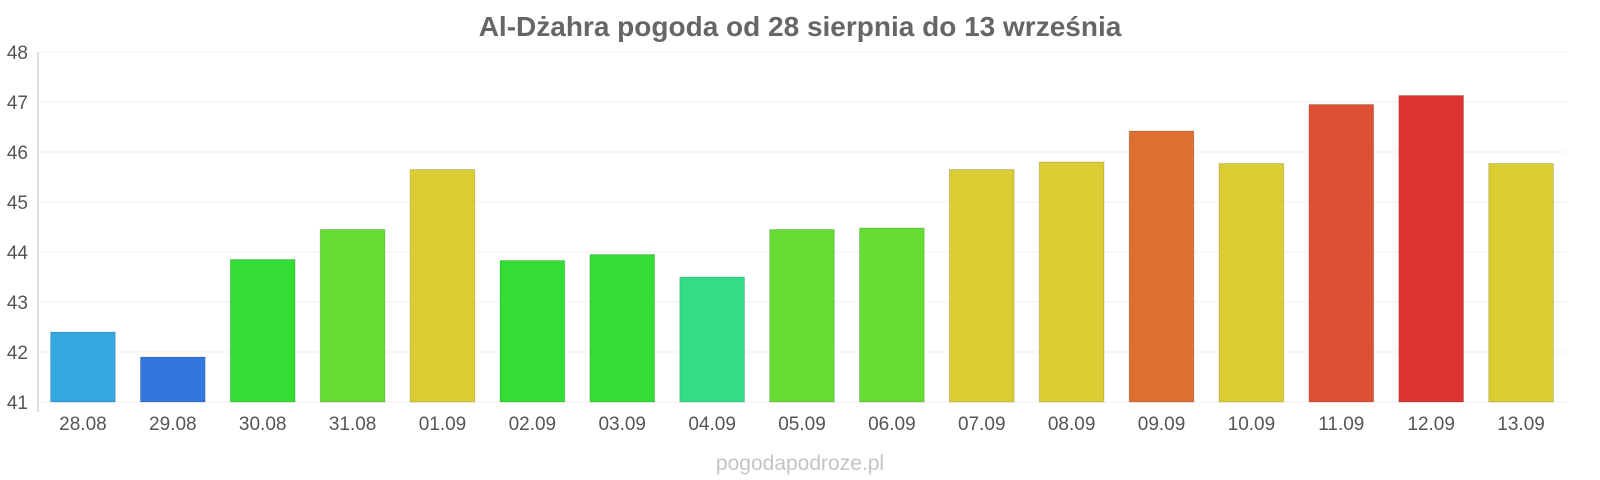 This screenshot has height=480, width=1600. What do you see at coordinates (1431, 424) in the screenshot?
I see `x-tick-label: 12.09` at bounding box center [1431, 424].